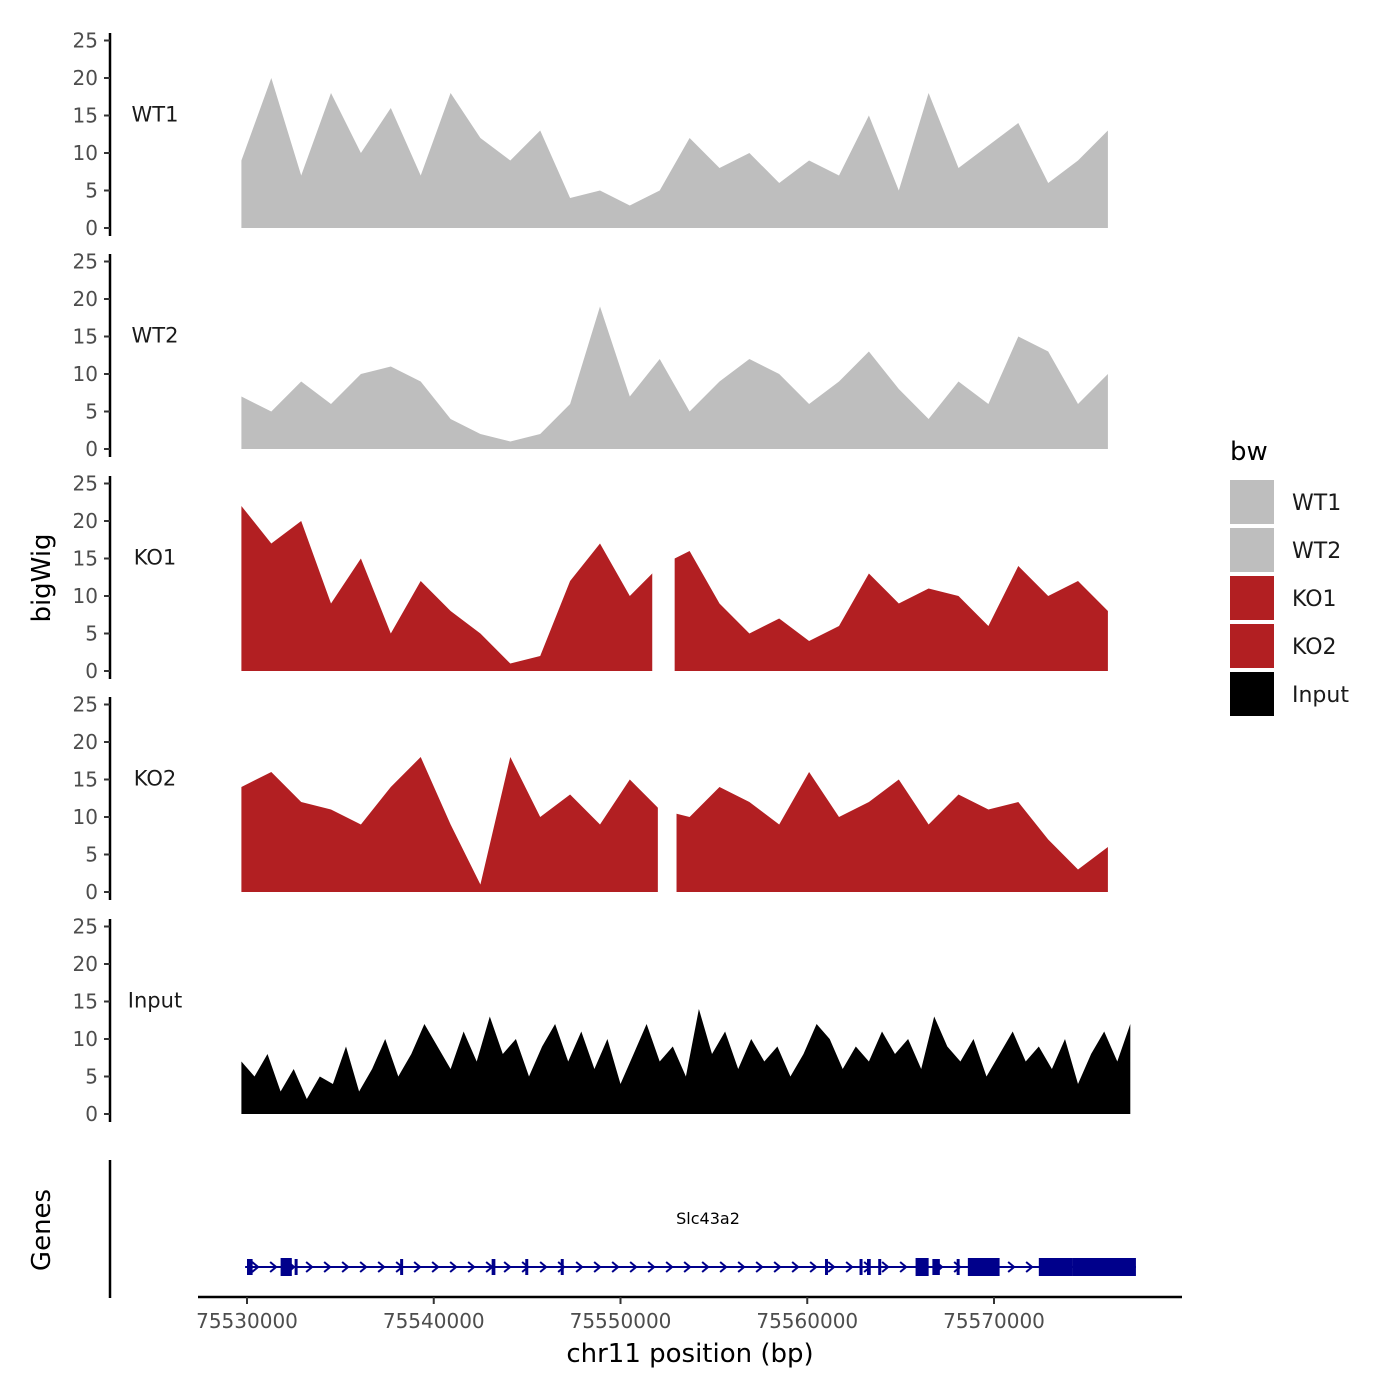 The width and height of the screenshot is (1400, 1400). What do you see at coordinates (994, 1321) in the screenshot?
I see `x-tick-label: 75570000` at bounding box center [994, 1321].